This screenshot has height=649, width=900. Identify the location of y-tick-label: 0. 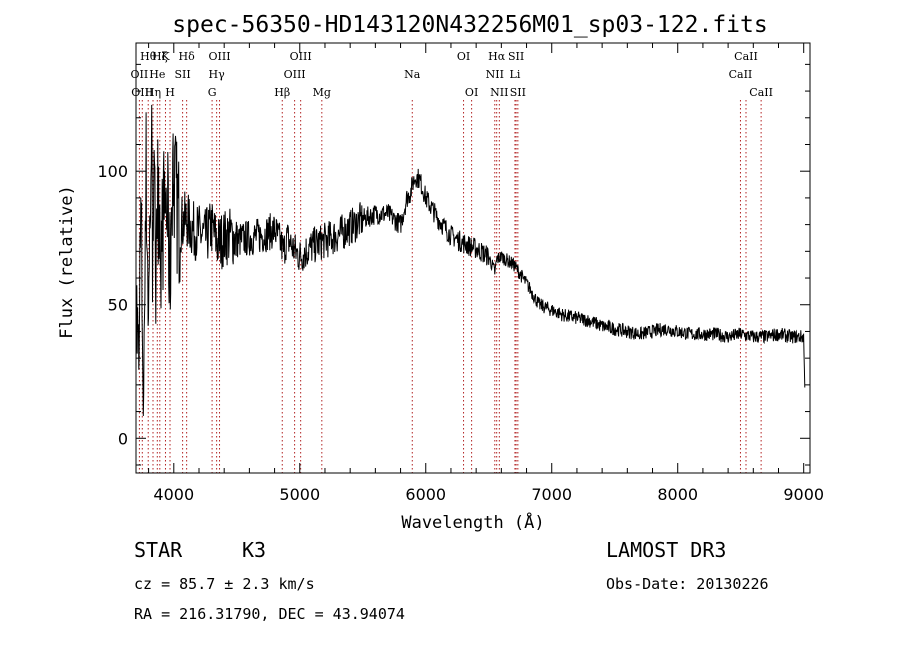
(123, 438).